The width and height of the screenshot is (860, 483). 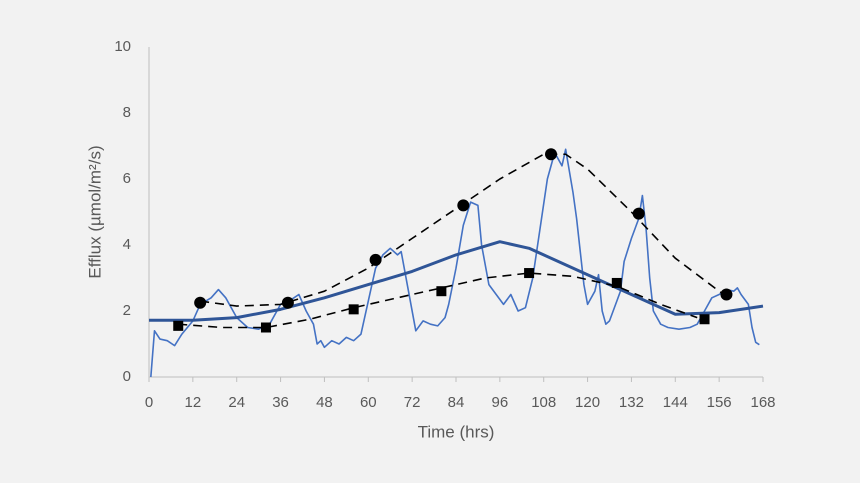 What do you see at coordinates (94, 211) in the screenshot?
I see `y-axis-label: Efflux (µmol/m²/s)` at bounding box center [94, 211].